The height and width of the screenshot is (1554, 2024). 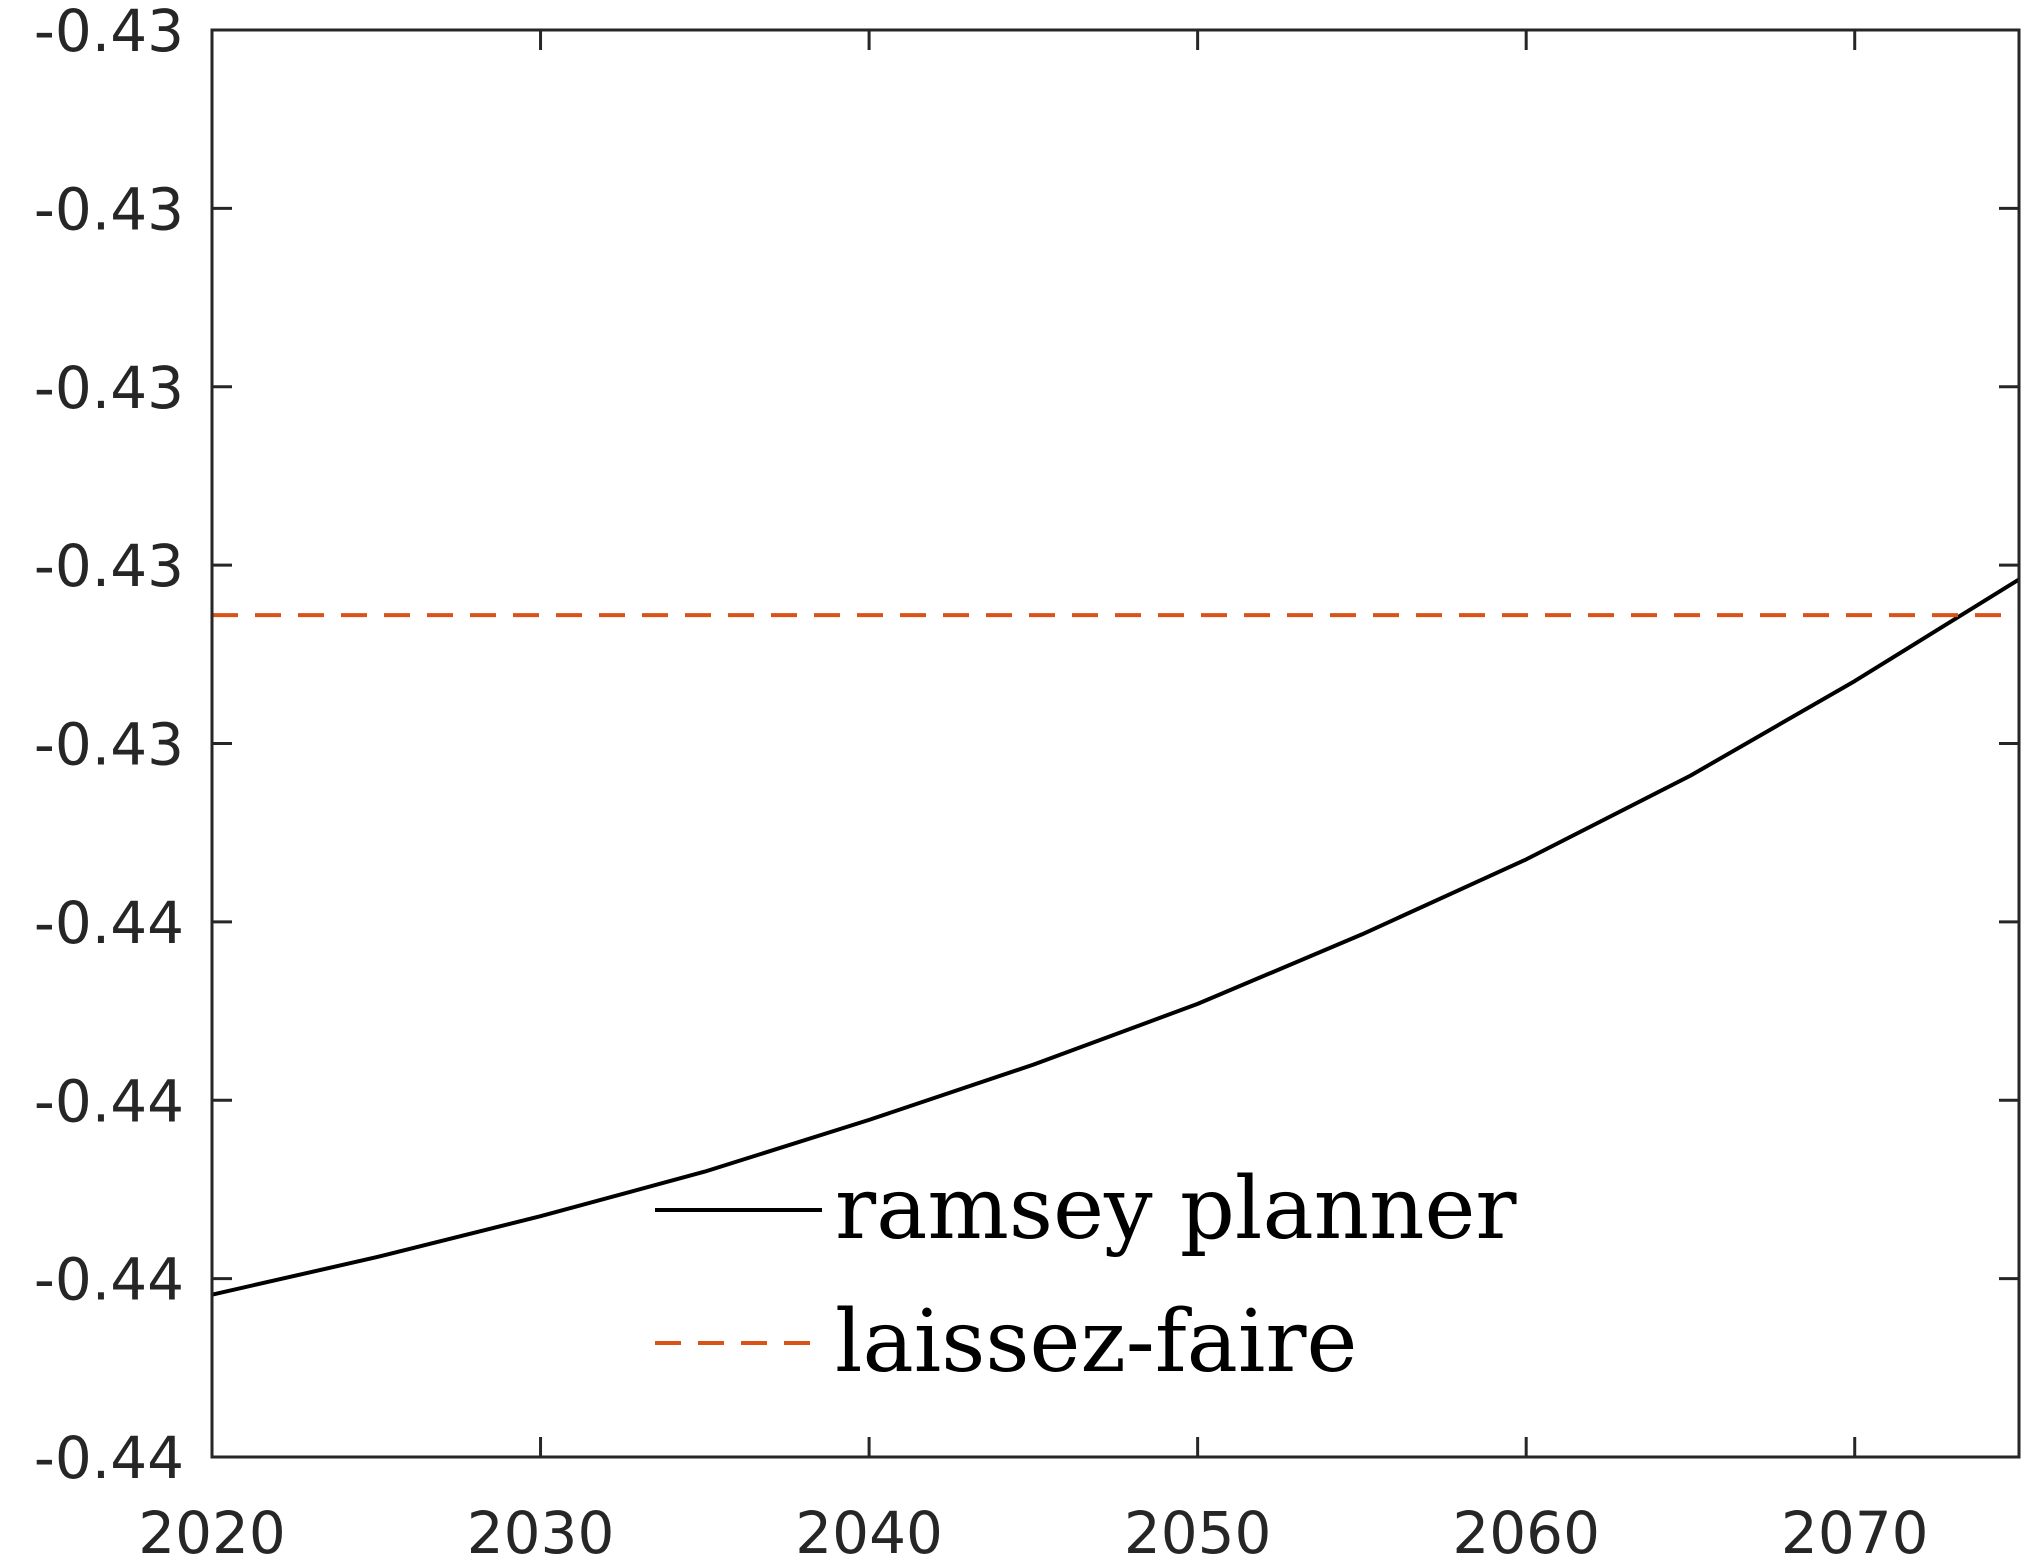 What do you see at coordinates (1096, 1342) in the screenshot?
I see `legend-label-2: laissez-faire` at bounding box center [1096, 1342].